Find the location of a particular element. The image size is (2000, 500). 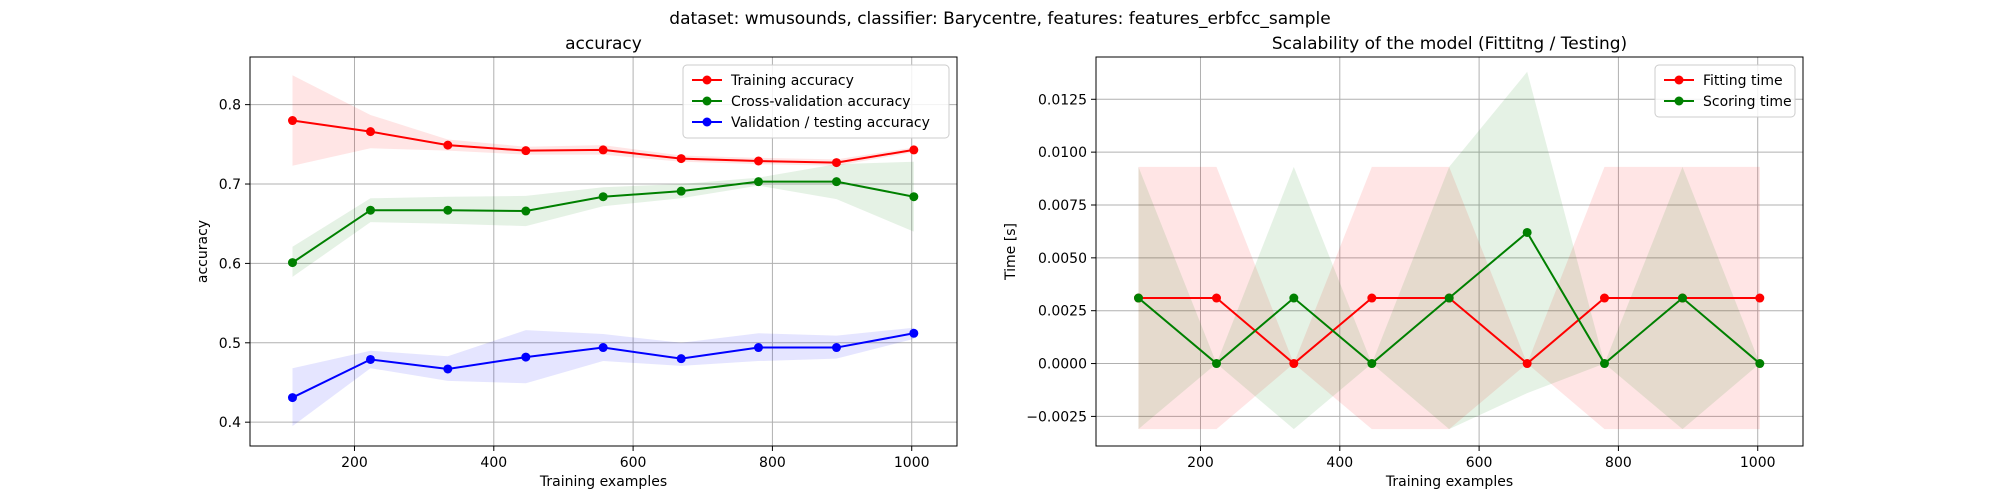

legend-entry: Validation / testing accuracy is located at coordinates (830, 123).